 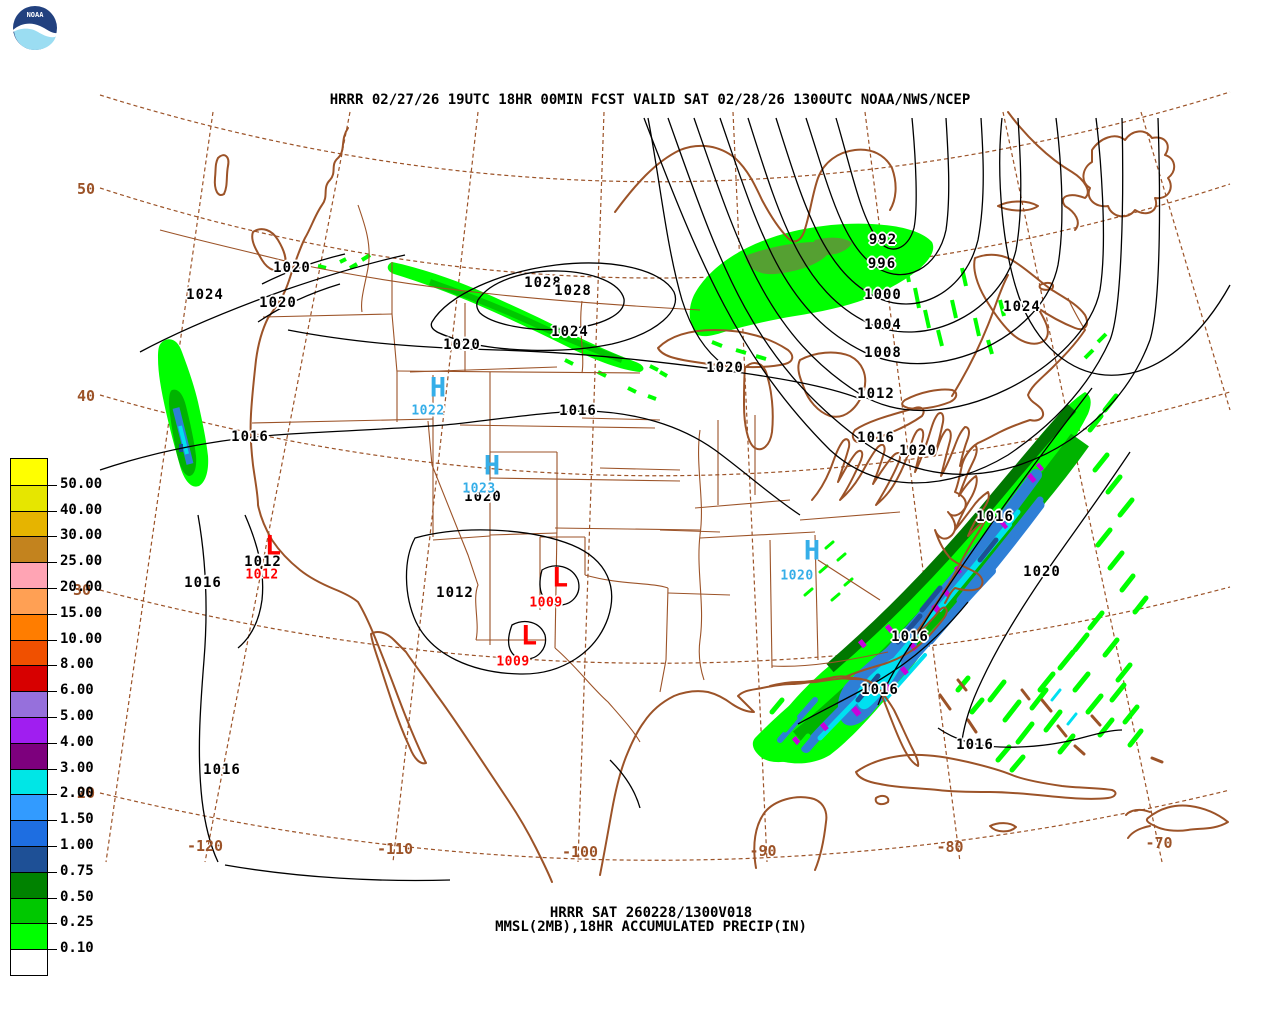 I want to click on longitude-label: -80, so click(x=950, y=847).